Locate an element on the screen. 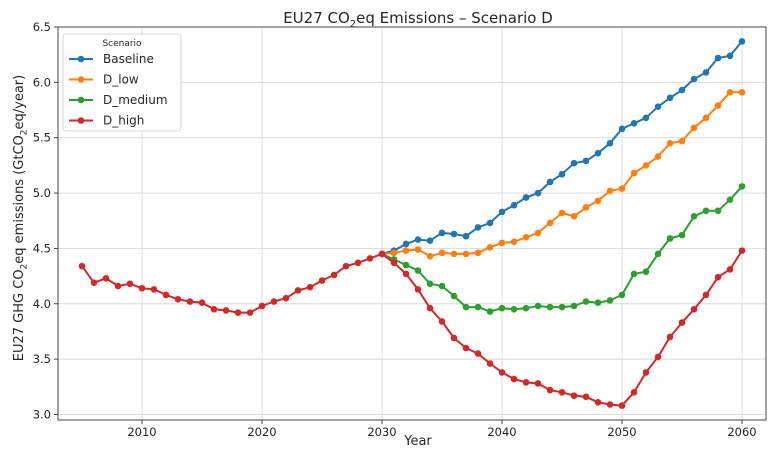 Image resolution: width=772 pixels, height=451 pixels. y-axis-label: EU27 GHG CO2eq emissions (GtCO2eq/year) is located at coordinates (21, 218).